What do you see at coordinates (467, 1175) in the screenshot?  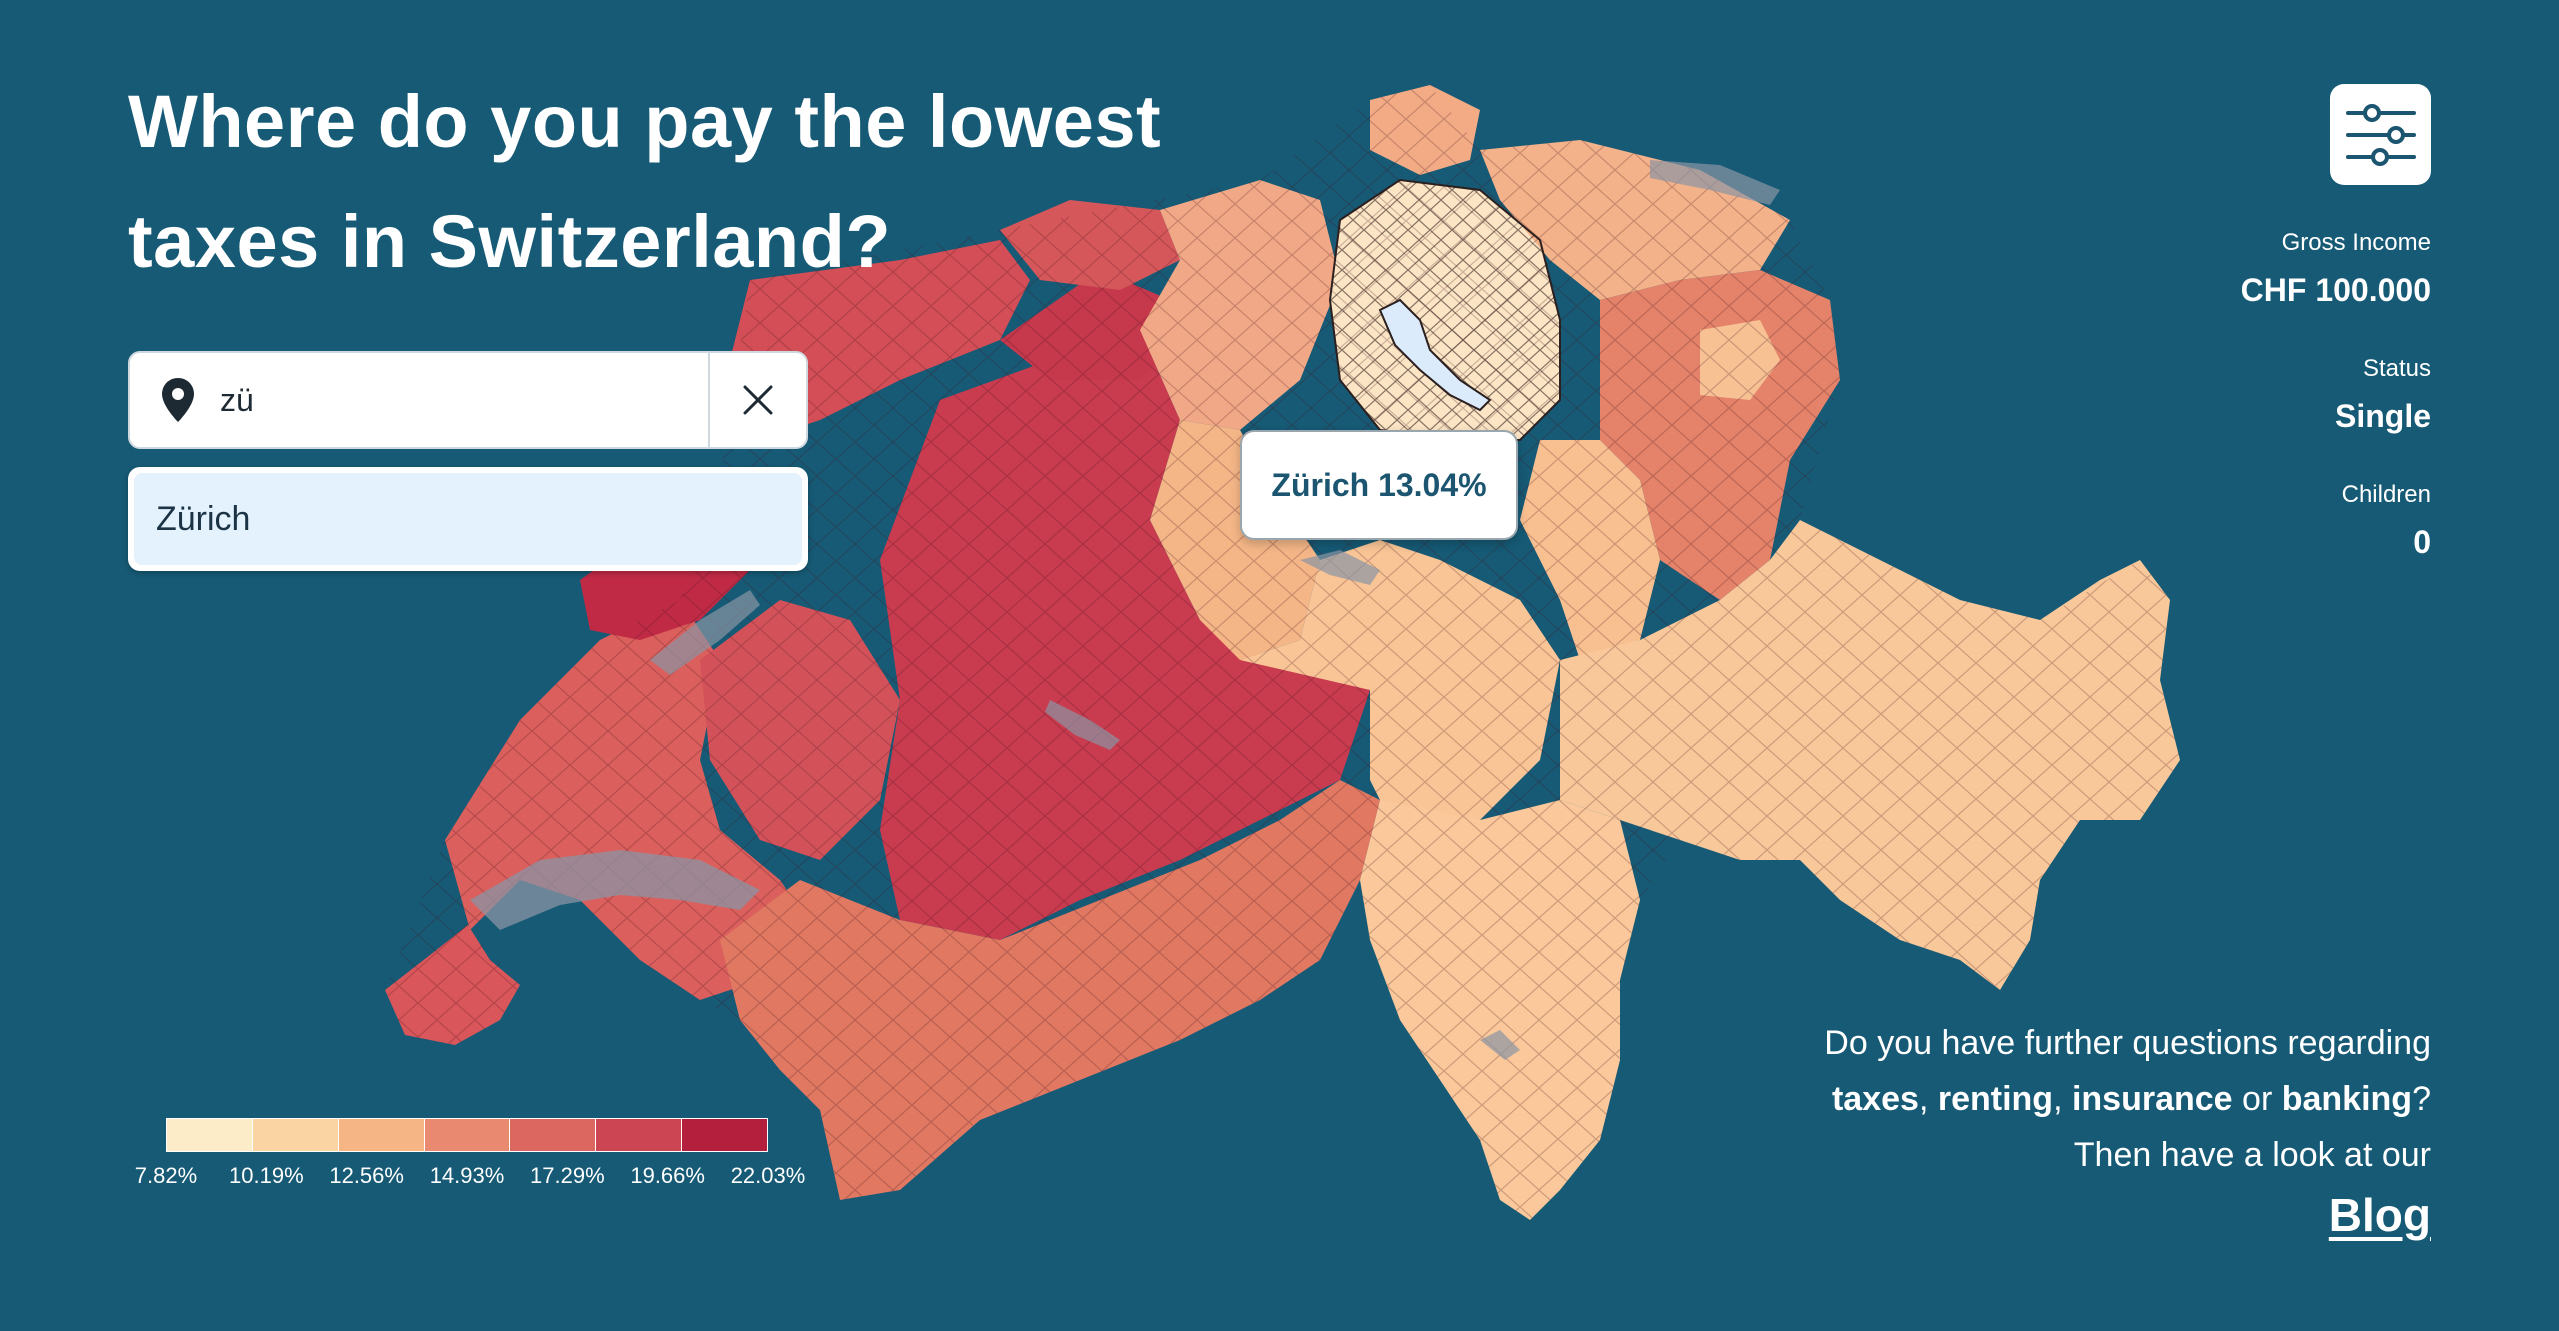 I see `legend-label: 14.93%` at bounding box center [467, 1175].